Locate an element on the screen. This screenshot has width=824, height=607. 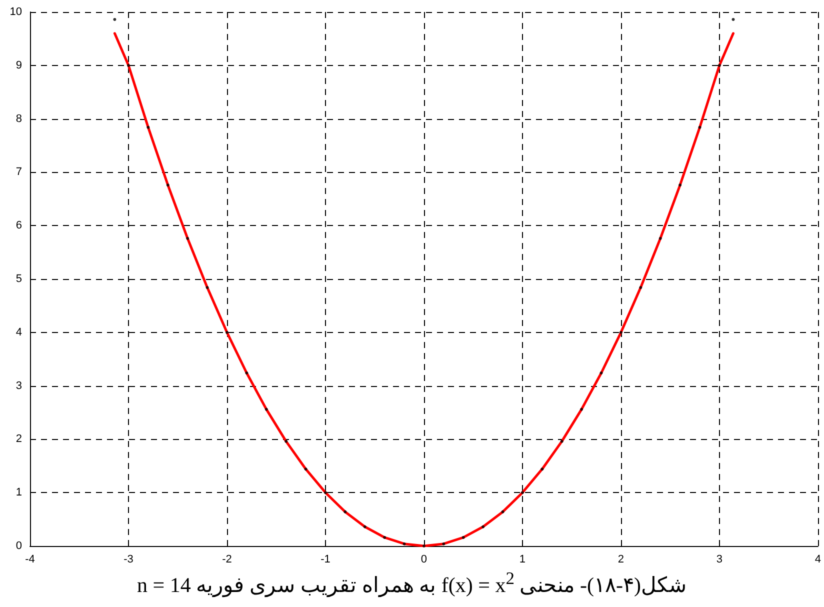
y-tick-label: 6 is located at coordinates (19, 226).